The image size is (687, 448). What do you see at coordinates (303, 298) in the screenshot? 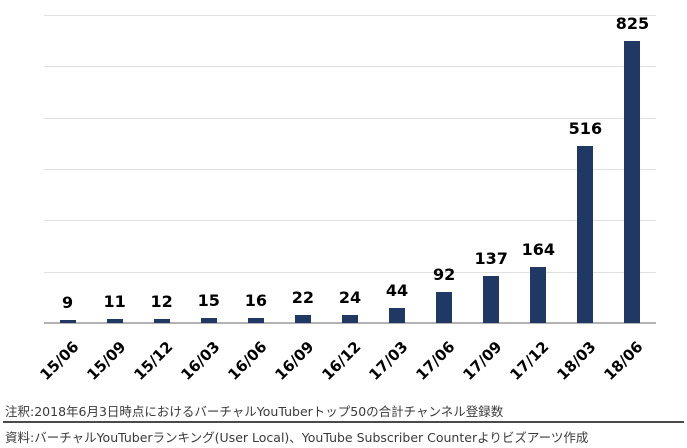
I see `bar-value-label: 22` at bounding box center [303, 298].